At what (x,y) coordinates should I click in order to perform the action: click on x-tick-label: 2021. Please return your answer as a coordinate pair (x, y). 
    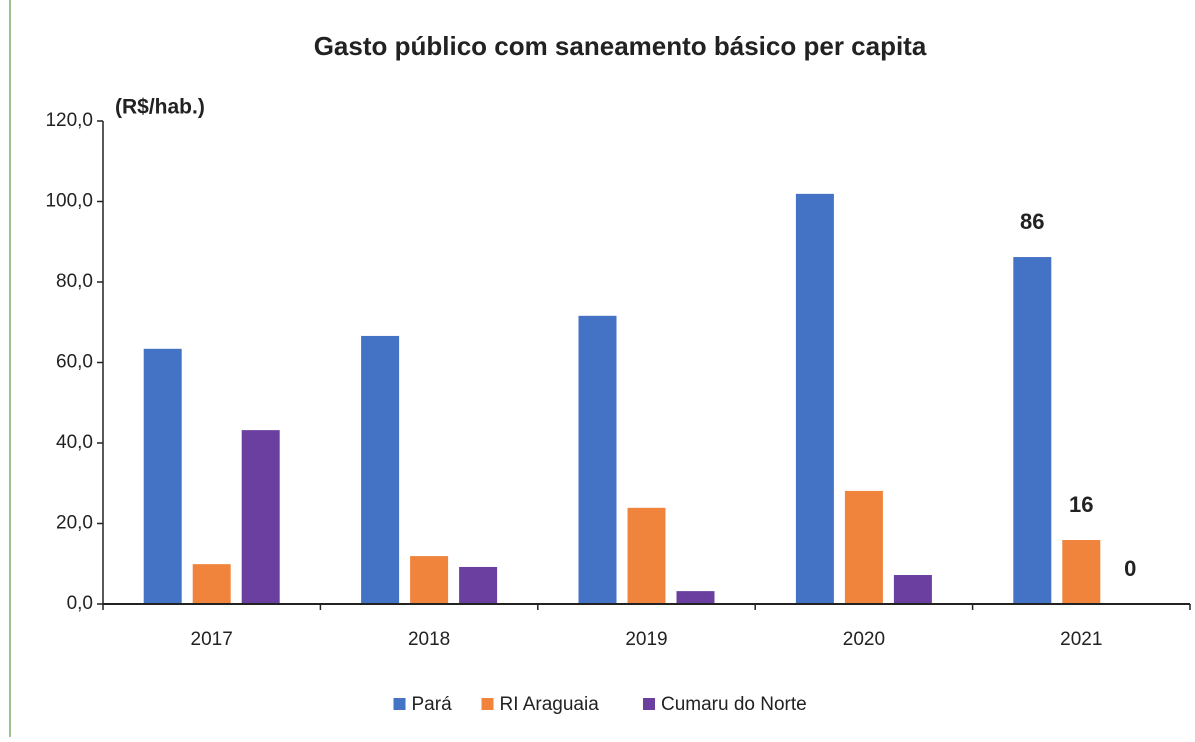
    Looking at the image, I should click on (1081, 639).